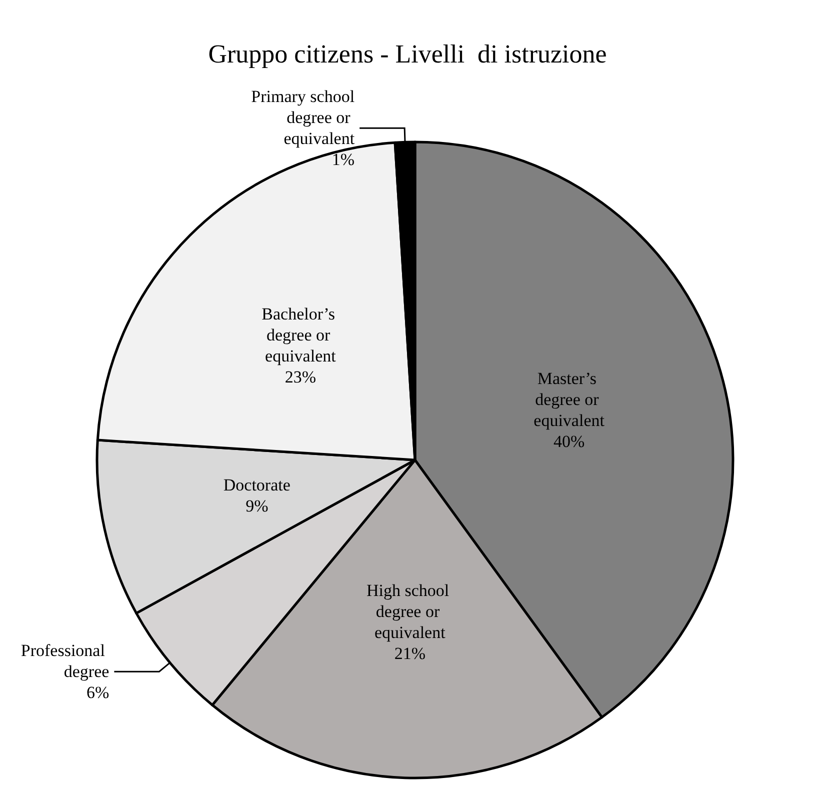 The image size is (815, 789). What do you see at coordinates (98, 692) in the screenshot?
I see `data-label: 6%` at bounding box center [98, 692].